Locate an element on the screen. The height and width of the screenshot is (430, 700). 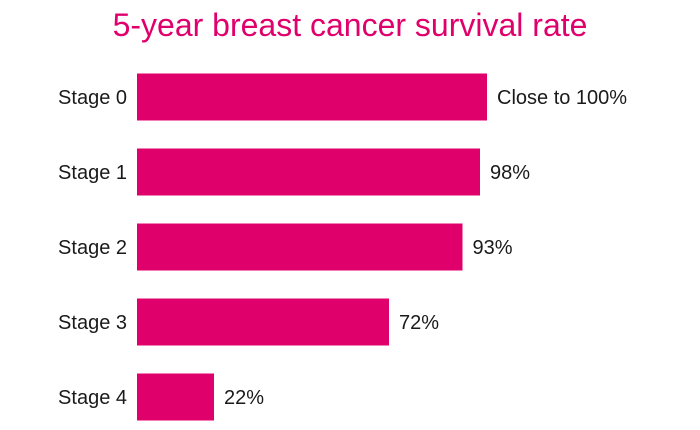
category-label: Stage 1 is located at coordinates (92, 173).